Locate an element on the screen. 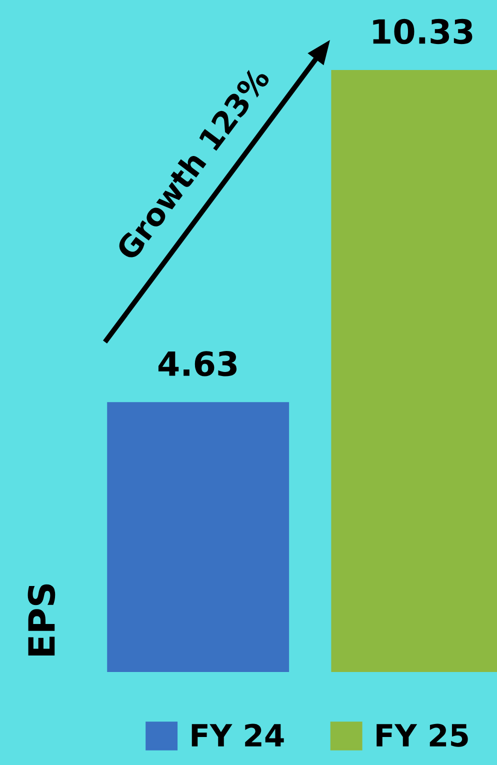 The width and height of the screenshot is (497, 765). legend-label: FY 24 is located at coordinates (238, 735).